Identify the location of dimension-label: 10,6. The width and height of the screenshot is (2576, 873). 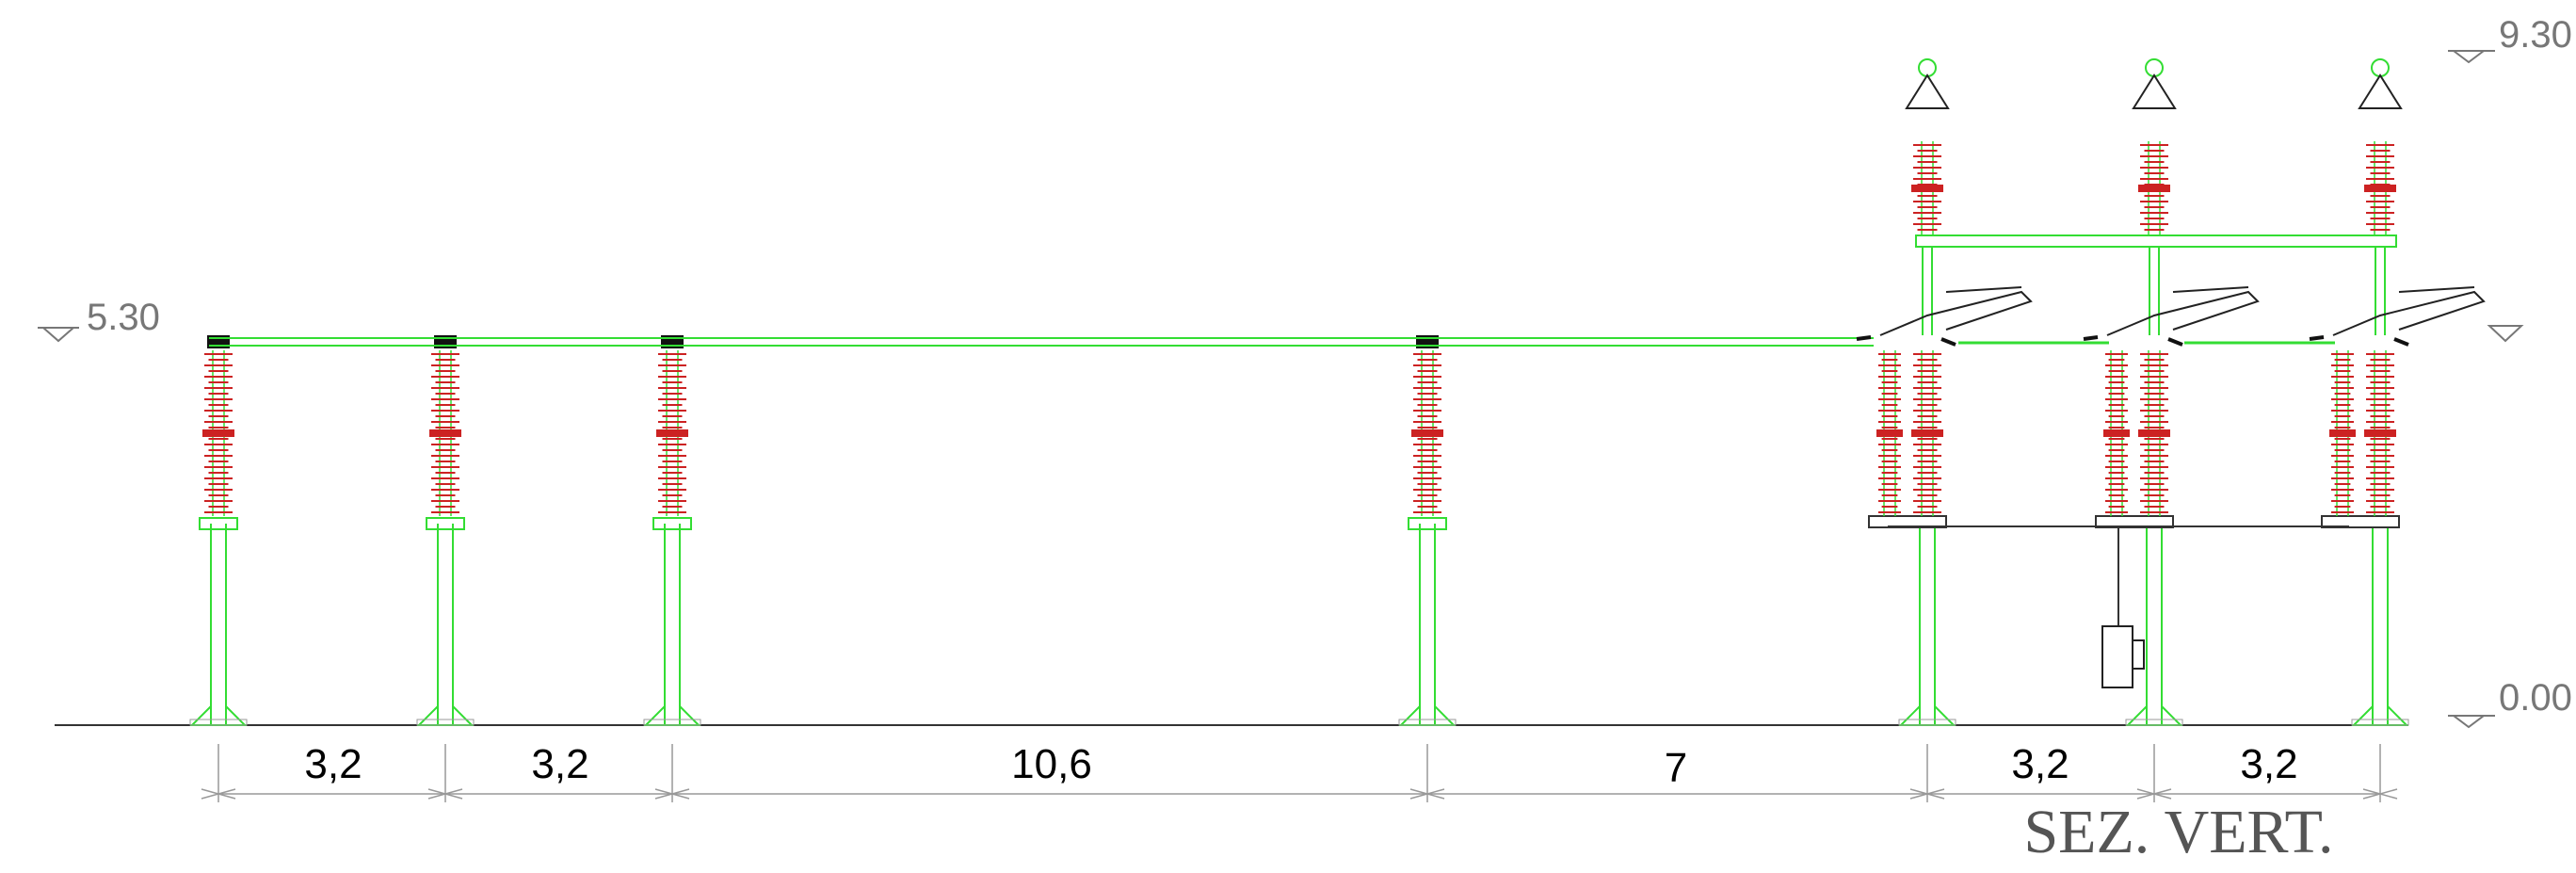
(1051, 764).